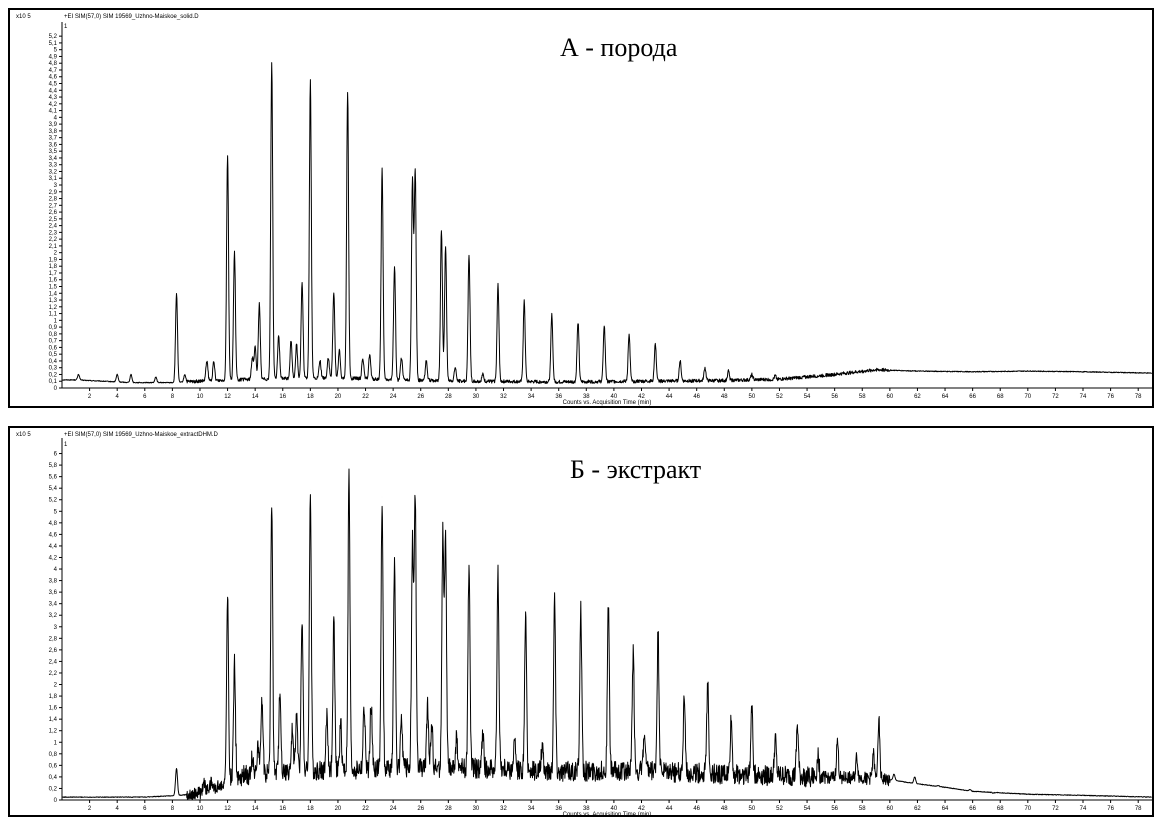 The width and height of the screenshot is (1156, 819). Describe the element at coordinates (1138, 397) in the screenshot. I see `x-tick-label: 78` at that location.